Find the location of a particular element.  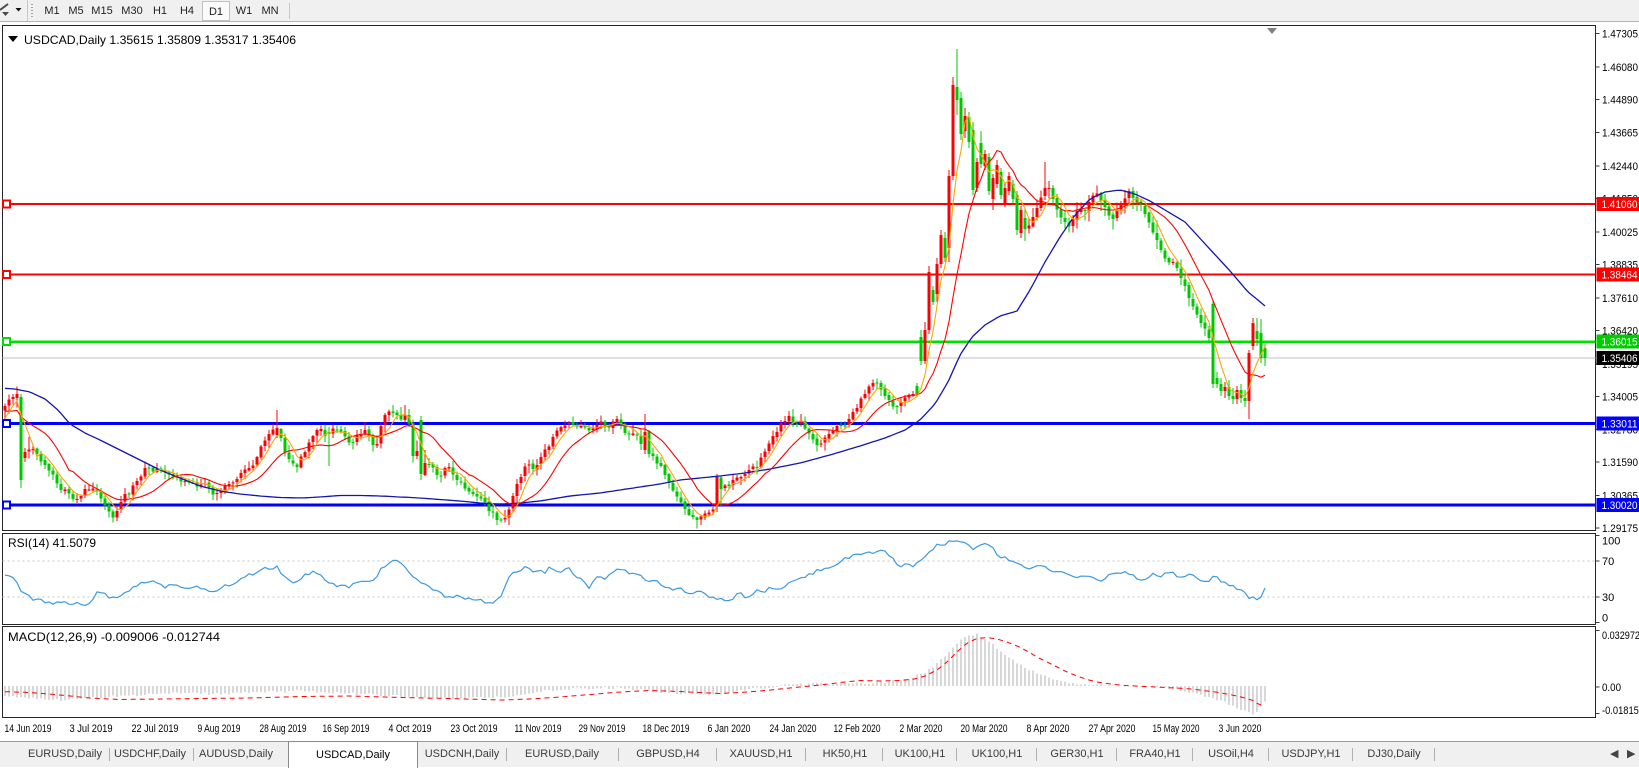

svg-text: 1.29175 is located at coordinates (1620, 529).